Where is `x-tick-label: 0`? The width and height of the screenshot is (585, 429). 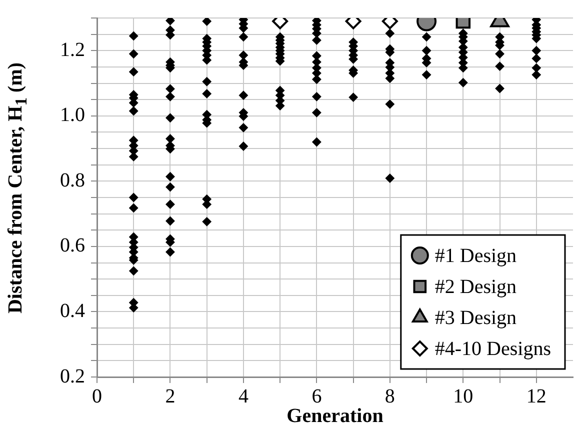 x-tick-label: 0 is located at coordinates (97, 396).